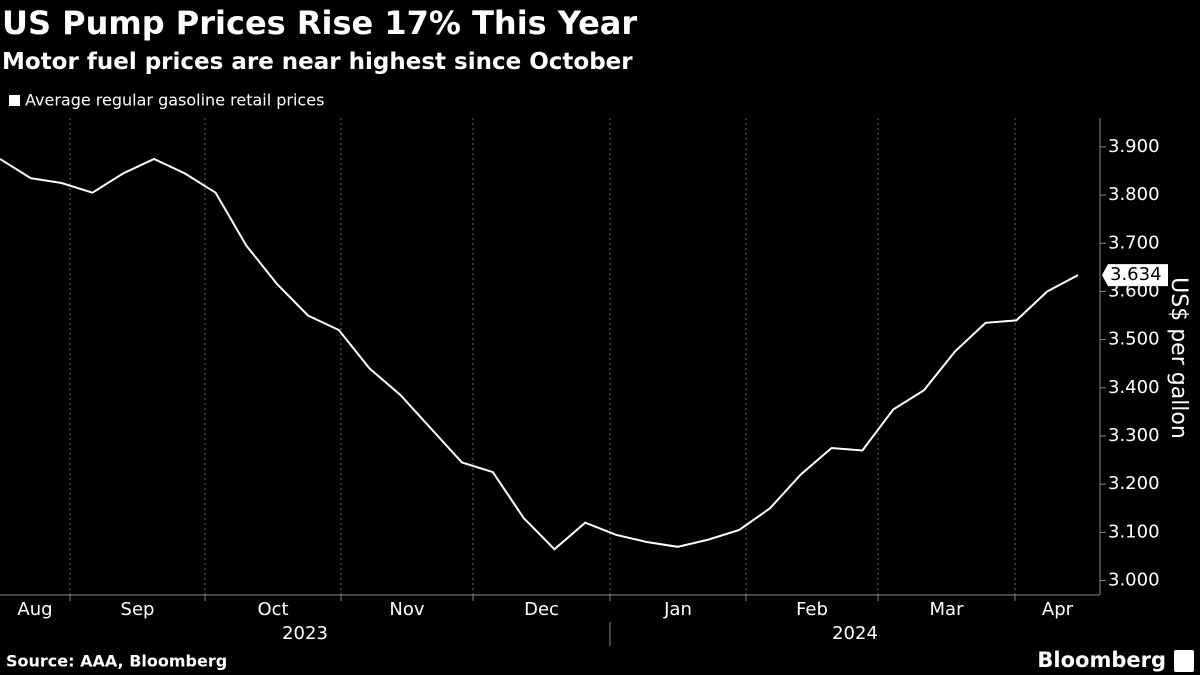 The width and height of the screenshot is (1200, 675). I want to click on last-value-pointer, so click(1135, 275).